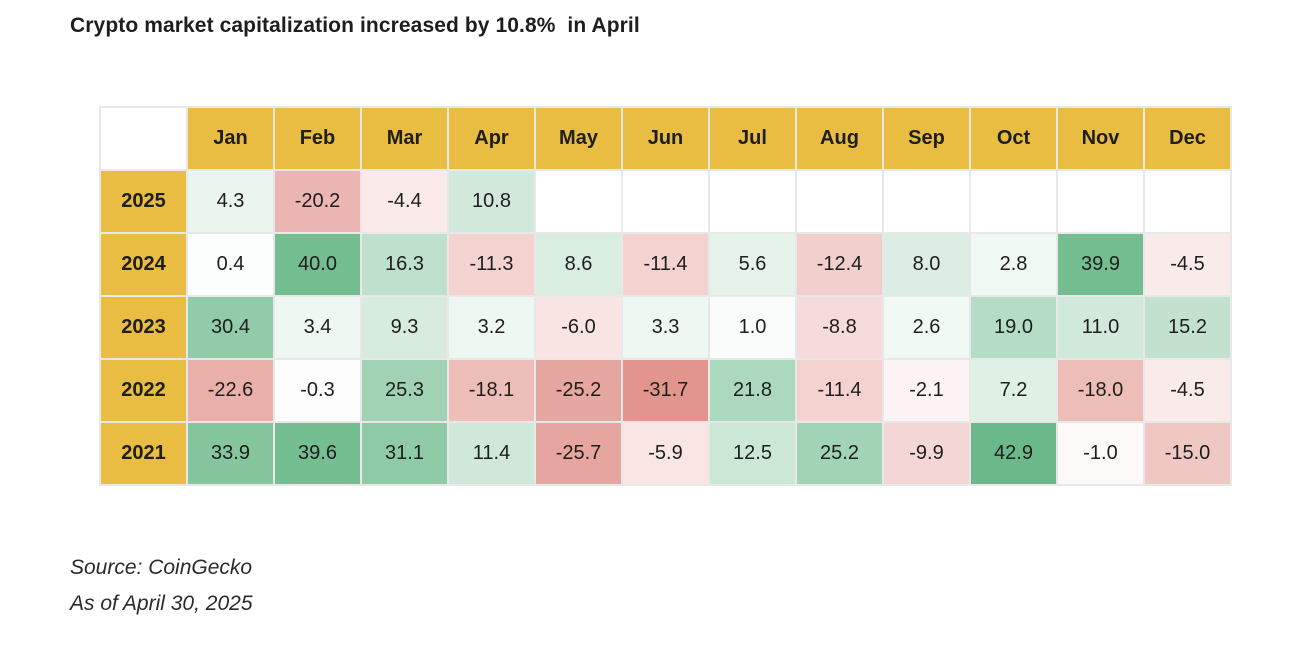  Describe the element at coordinates (143, 264) in the screenshot. I see `year-header: 2024` at that location.